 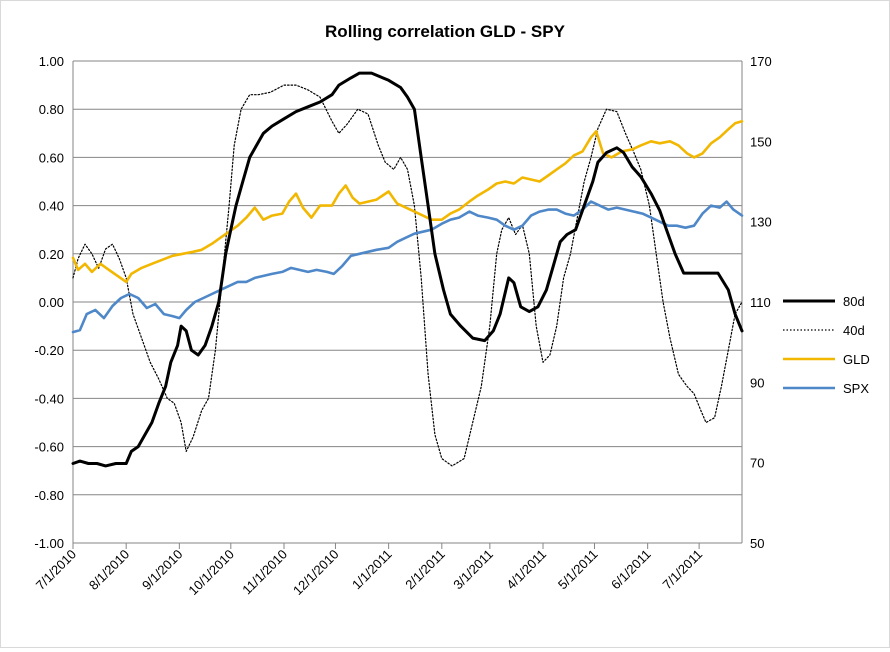 I want to click on y-left-tick-label: -0.40, so click(x=49, y=398).